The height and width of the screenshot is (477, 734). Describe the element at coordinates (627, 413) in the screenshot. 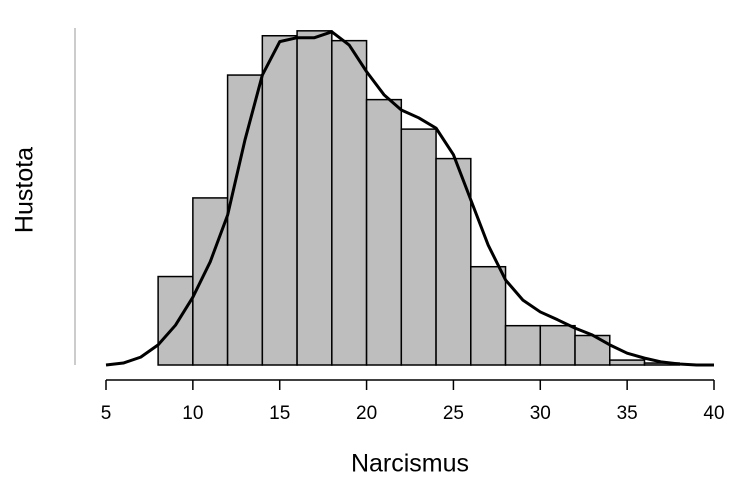

I see `x-tick-label: 35` at that location.